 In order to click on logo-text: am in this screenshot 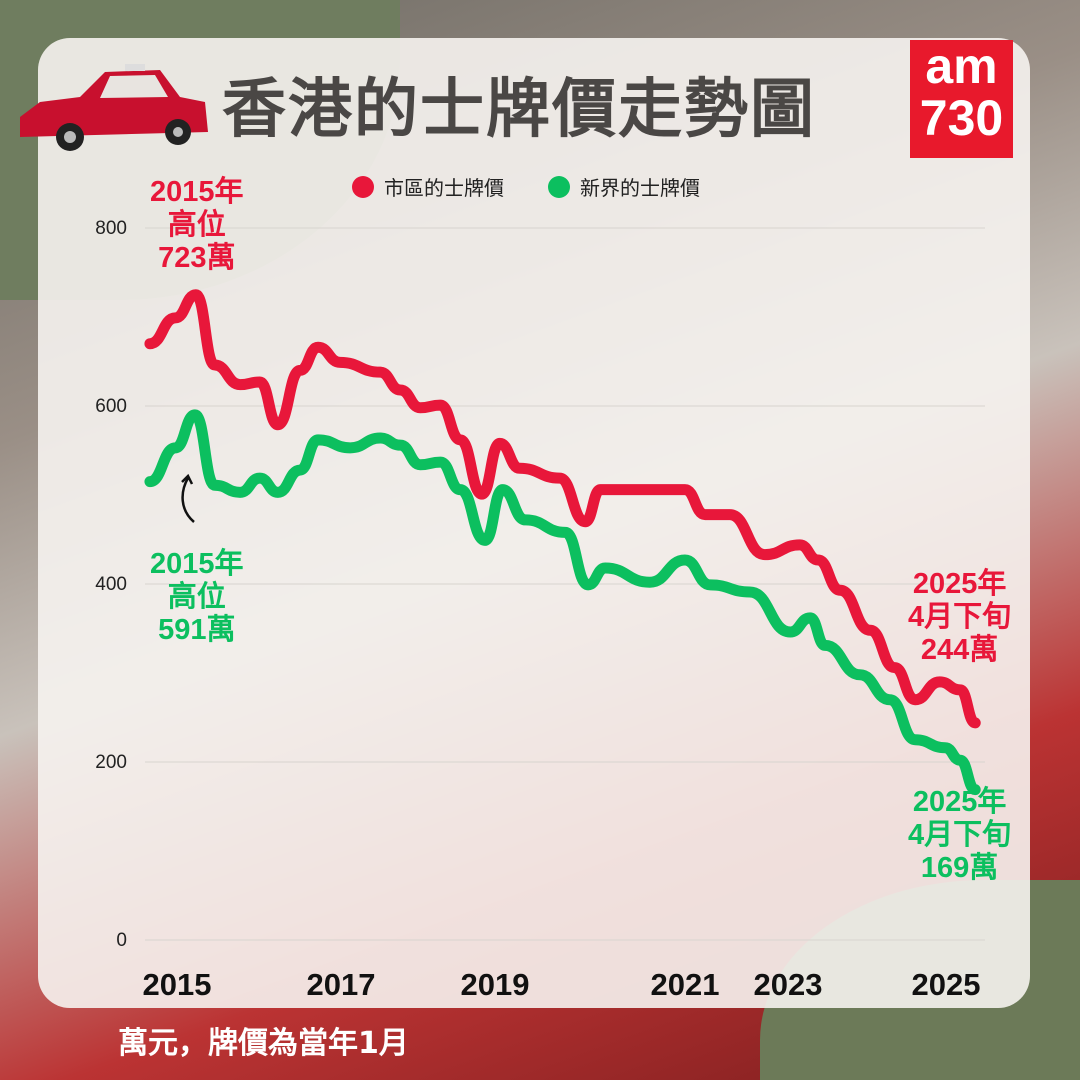, I will do `click(961, 66)`.